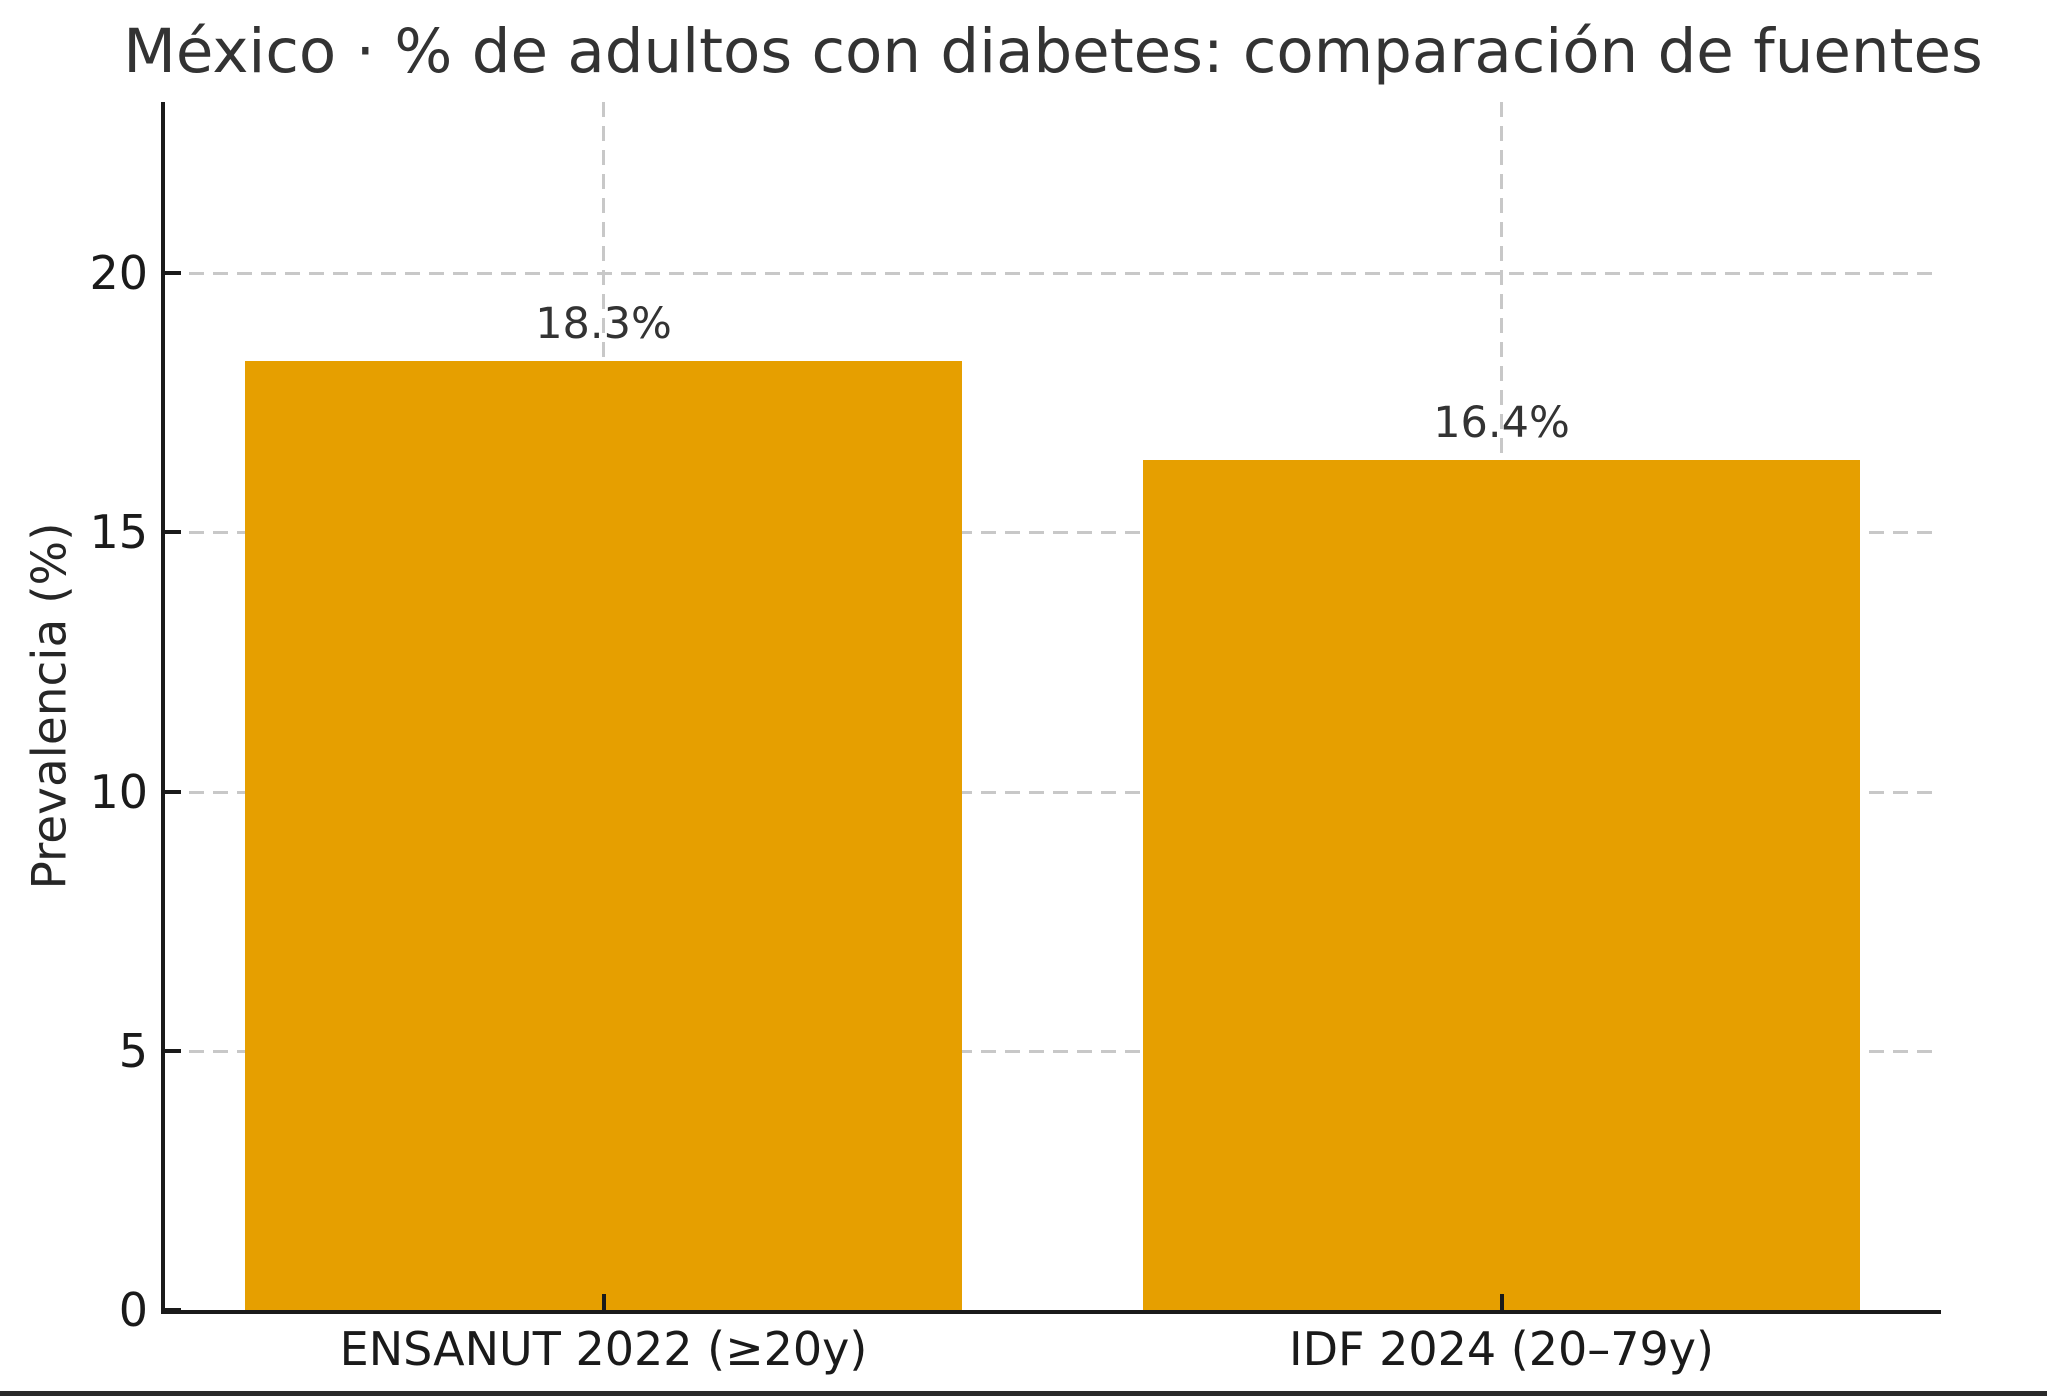 This screenshot has width=2047, height=1399. Describe the element at coordinates (1501, 1349) in the screenshot. I see `x-tick-label-1: IDF 2024 (20–79y)` at that location.